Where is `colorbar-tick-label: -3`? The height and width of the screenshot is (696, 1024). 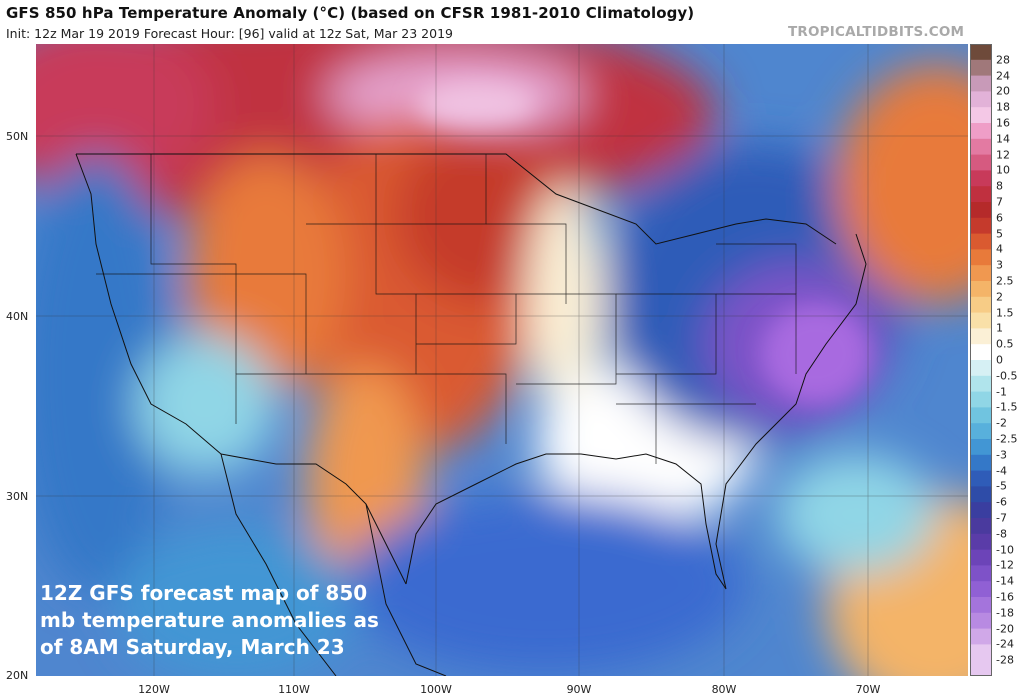
colorbar-tick-label: -3 is located at coordinates (1001, 455).